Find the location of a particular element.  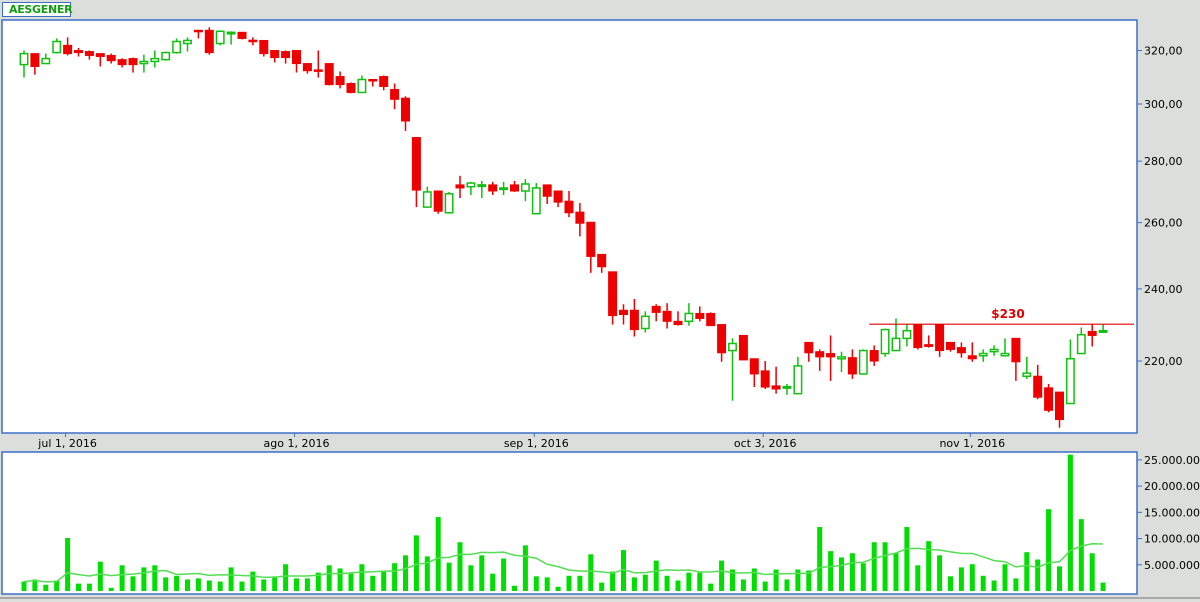

date-tick-label: nov 1, 2016 is located at coordinates (972, 443).